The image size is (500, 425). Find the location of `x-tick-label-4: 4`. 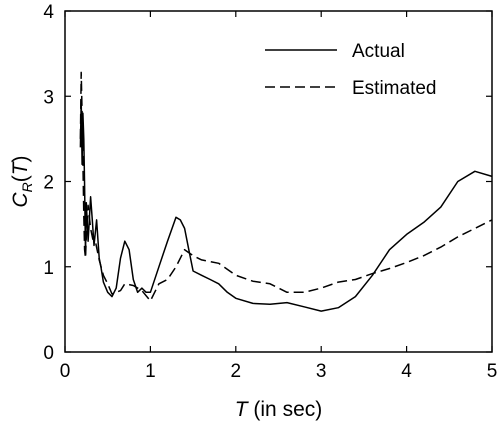

x-tick-label-4: 4 is located at coordinates (406, 371).